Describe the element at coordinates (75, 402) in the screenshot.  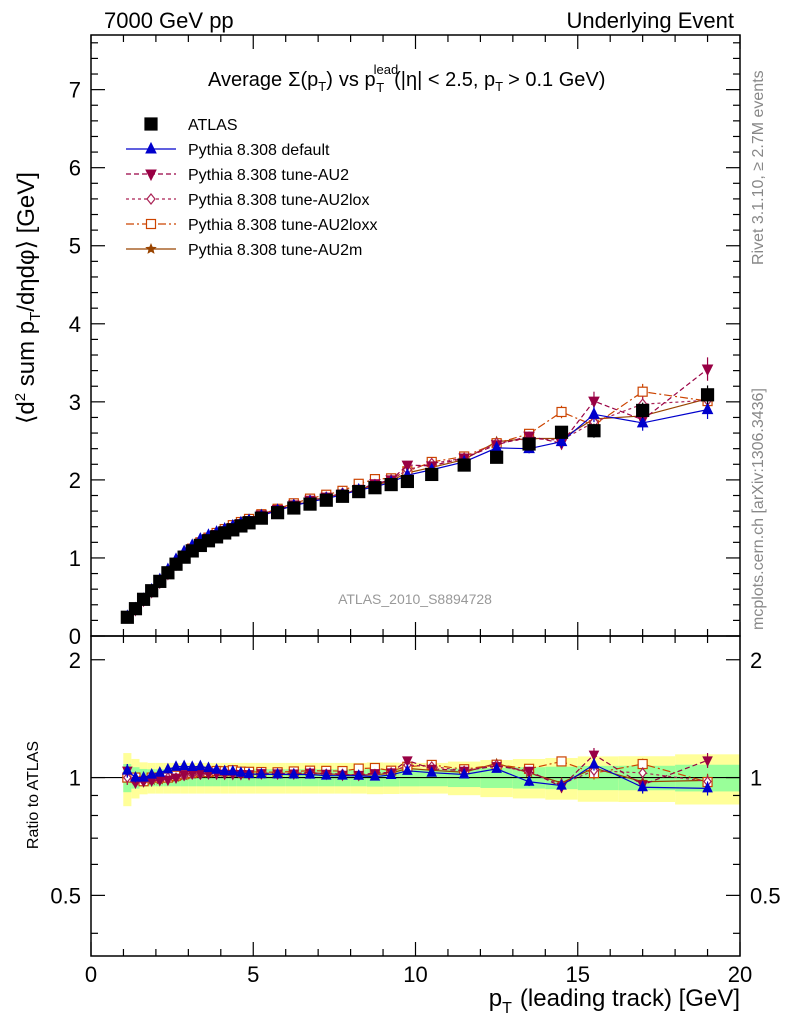
I see `y-tick-label: 3` at that location.